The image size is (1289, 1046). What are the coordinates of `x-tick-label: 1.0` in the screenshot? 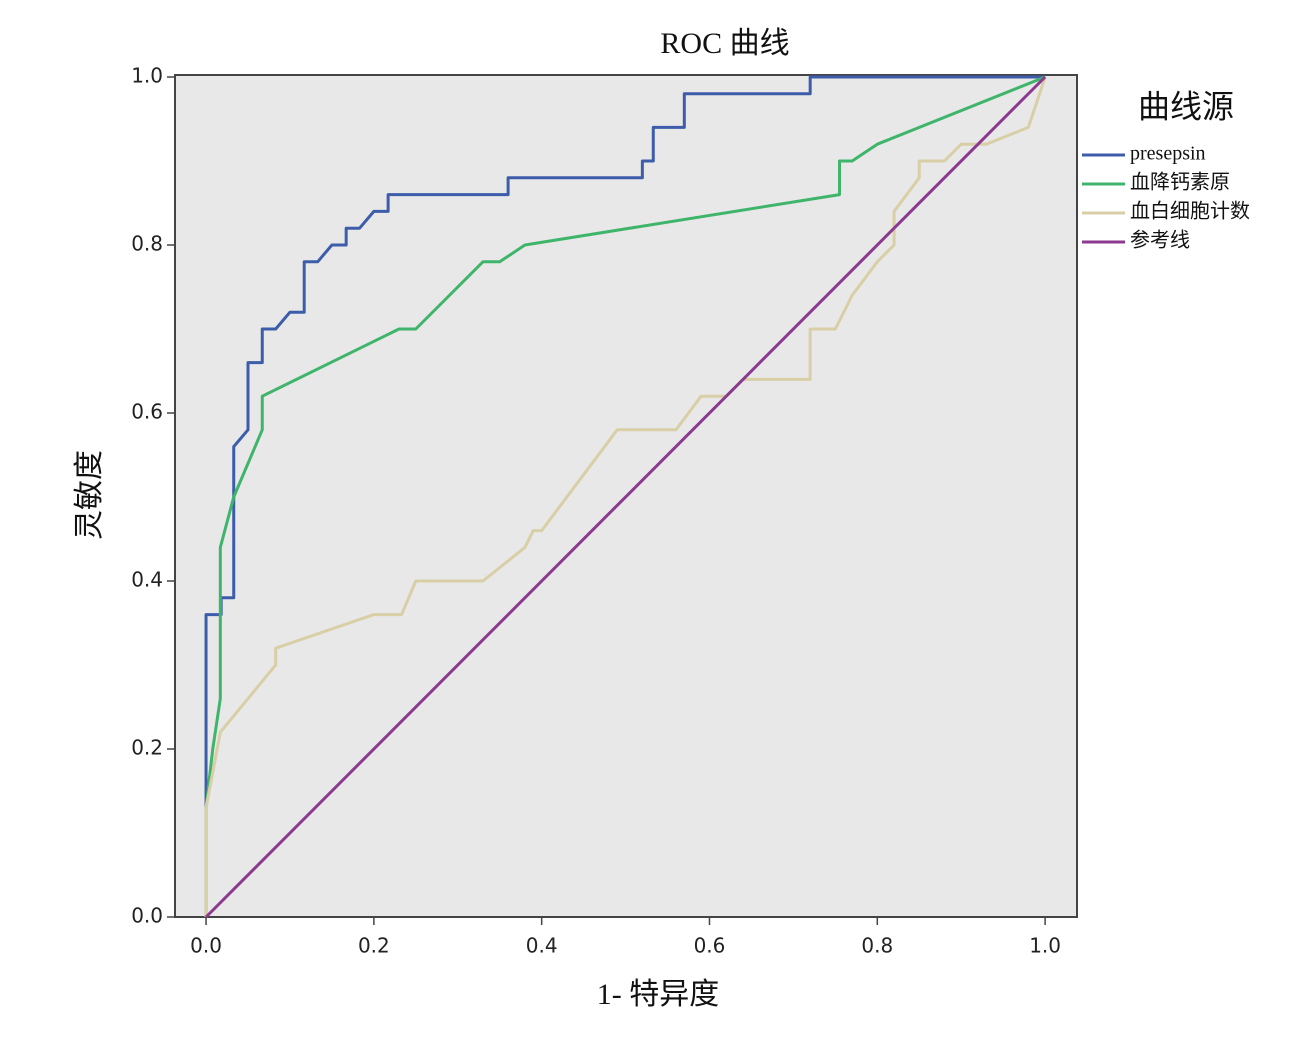 It's located at (1045, 946).